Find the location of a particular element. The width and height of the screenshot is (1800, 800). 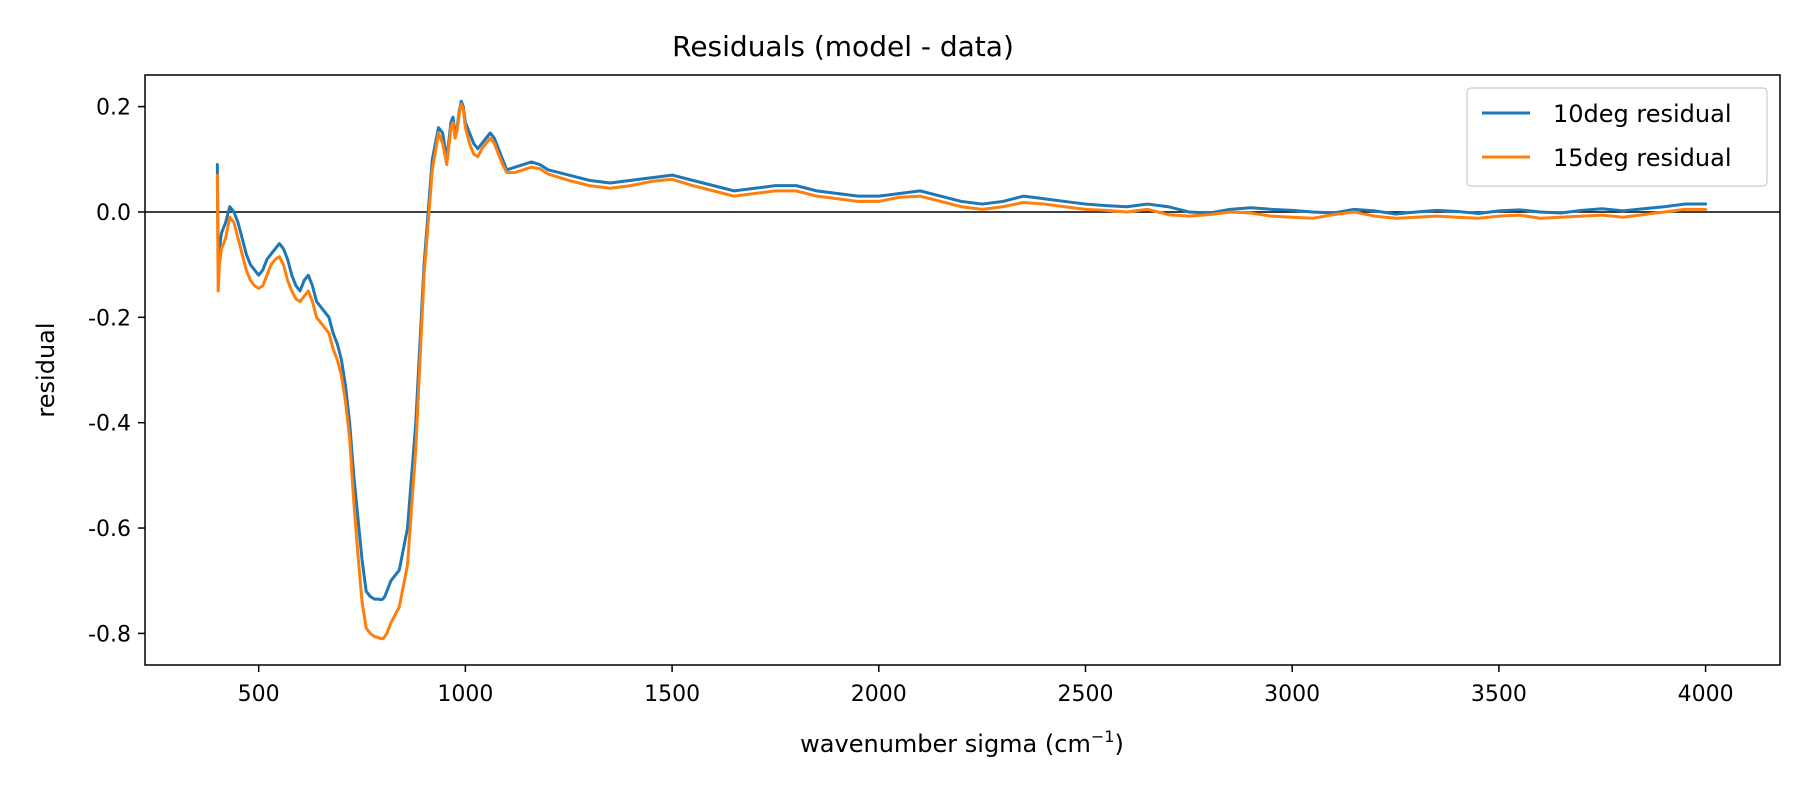

legend-label-10deg: 10deg residual is located at coordinates (1642, 114).